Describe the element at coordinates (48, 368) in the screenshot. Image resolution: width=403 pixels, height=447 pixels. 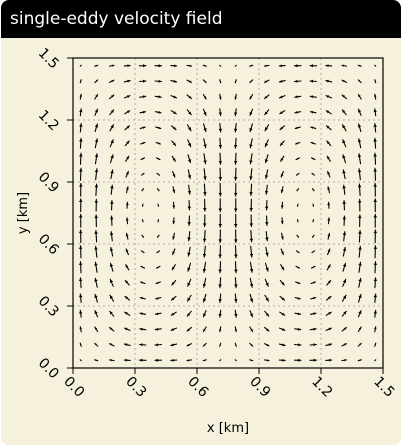
I see `y-tick-label: 0.0` at that location.